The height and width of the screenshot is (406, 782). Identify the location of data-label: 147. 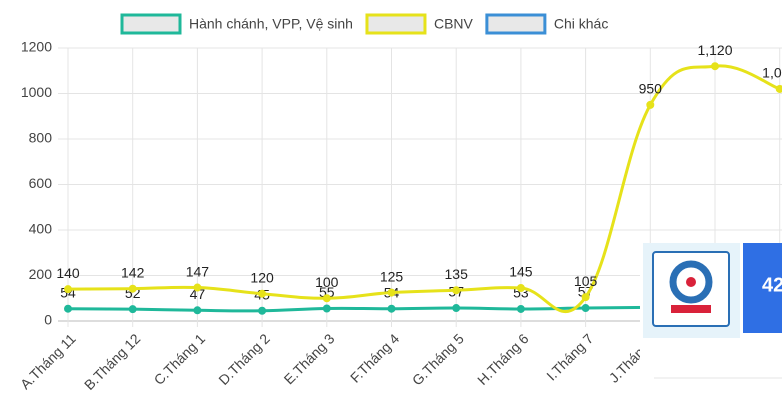
(198, 271).